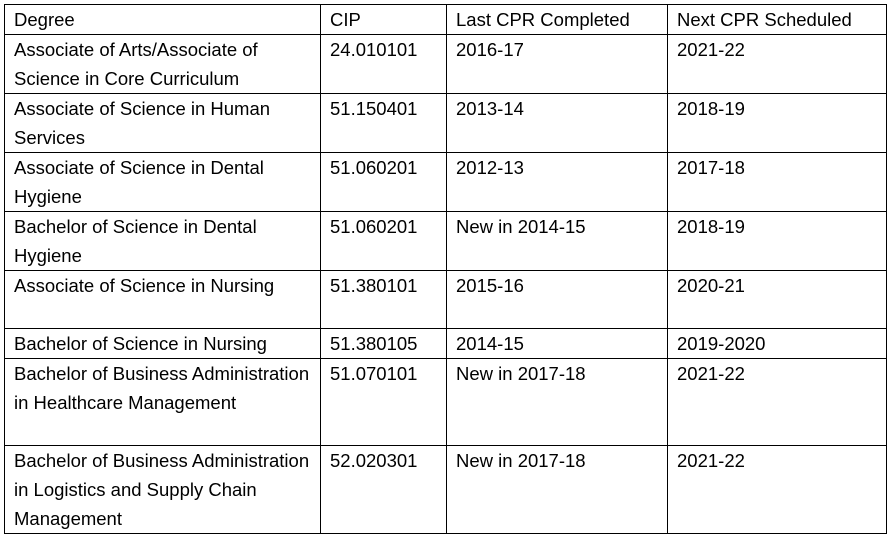 This screenshot has height=534, width=891. I want to click on table-cell: 2013-14, so click(557, 123).